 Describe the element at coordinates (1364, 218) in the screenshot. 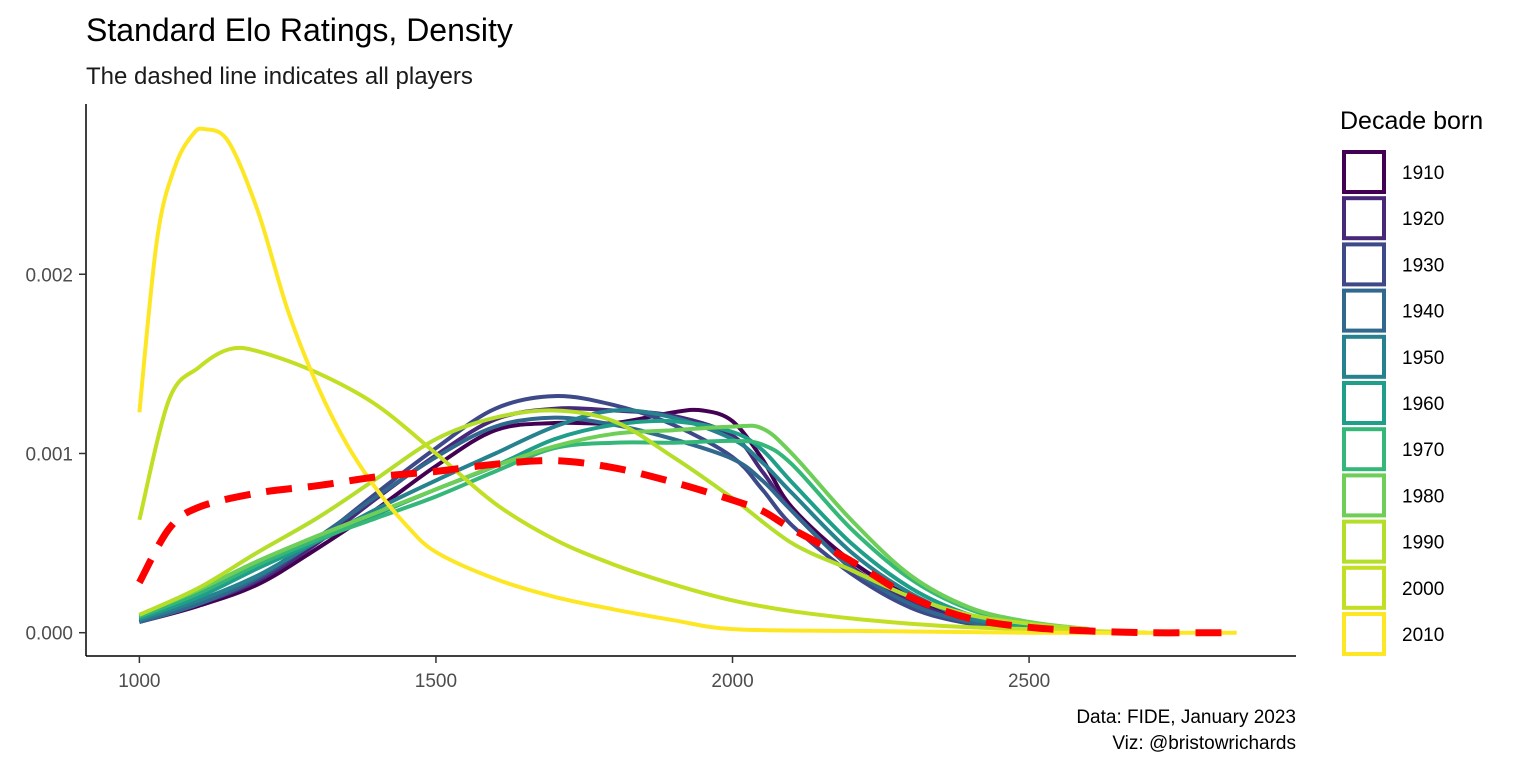

I see `legend-key-1920` at that location.